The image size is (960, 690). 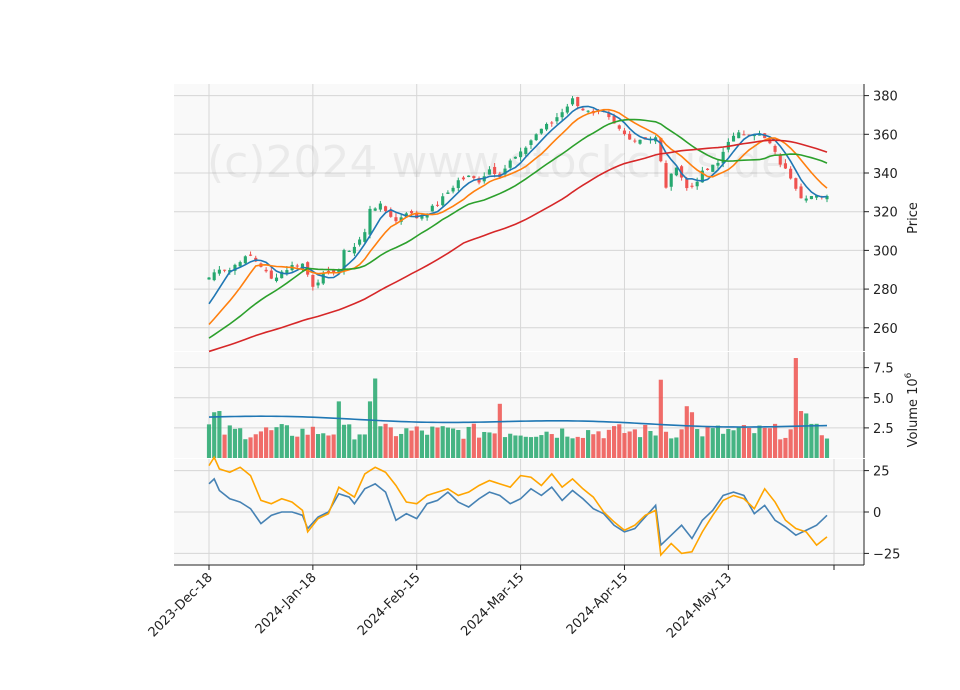 What do you see at coordinates (885, 97) in the screenshot?
I see `y-tick-label: 380` at bounding box center [885, 97].